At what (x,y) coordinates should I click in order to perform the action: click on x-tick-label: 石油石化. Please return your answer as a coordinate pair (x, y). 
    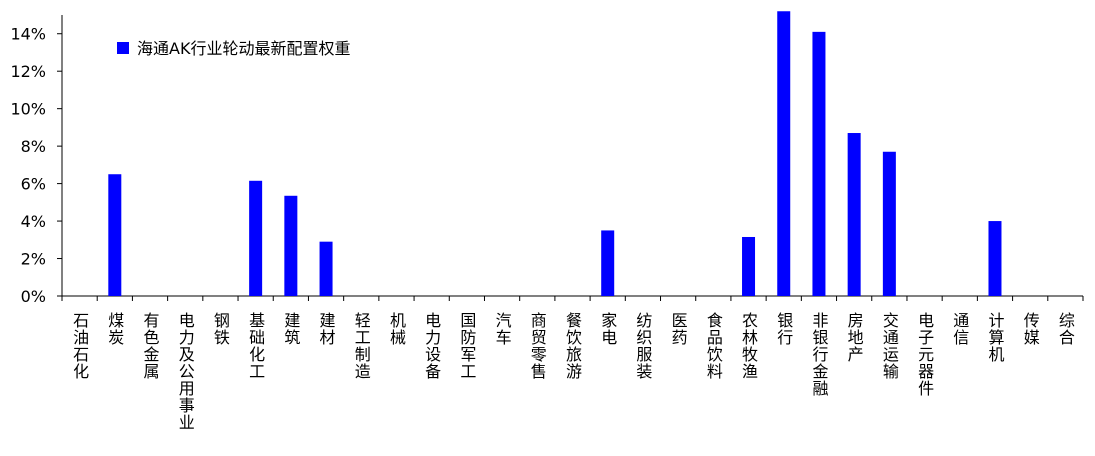
    Looking at the image, I should click on (79, 346).